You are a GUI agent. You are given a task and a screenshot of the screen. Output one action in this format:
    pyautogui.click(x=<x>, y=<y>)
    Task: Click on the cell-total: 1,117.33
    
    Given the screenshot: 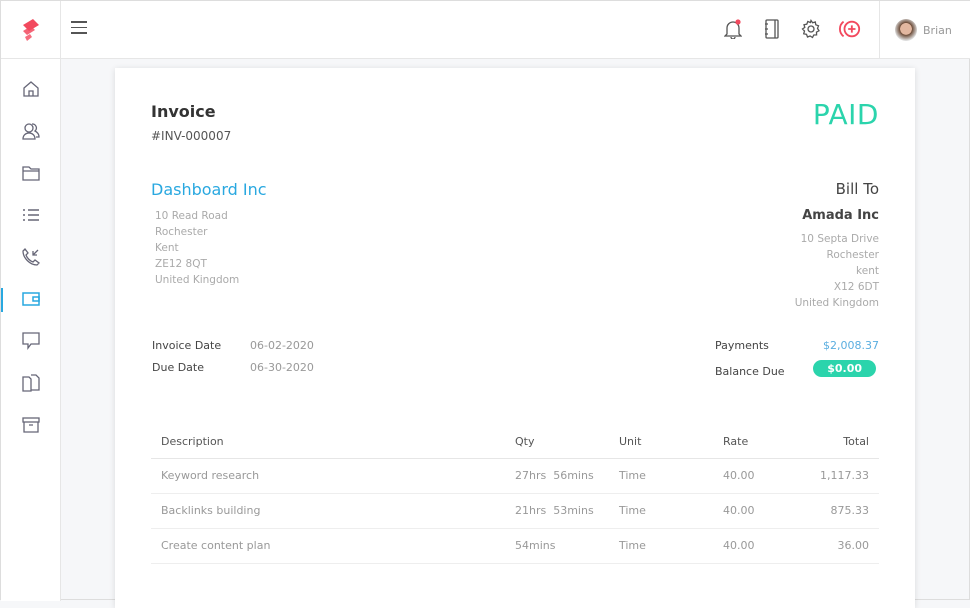 What is the action you would take?
    pyautogui.click(x=841, y=476)
    